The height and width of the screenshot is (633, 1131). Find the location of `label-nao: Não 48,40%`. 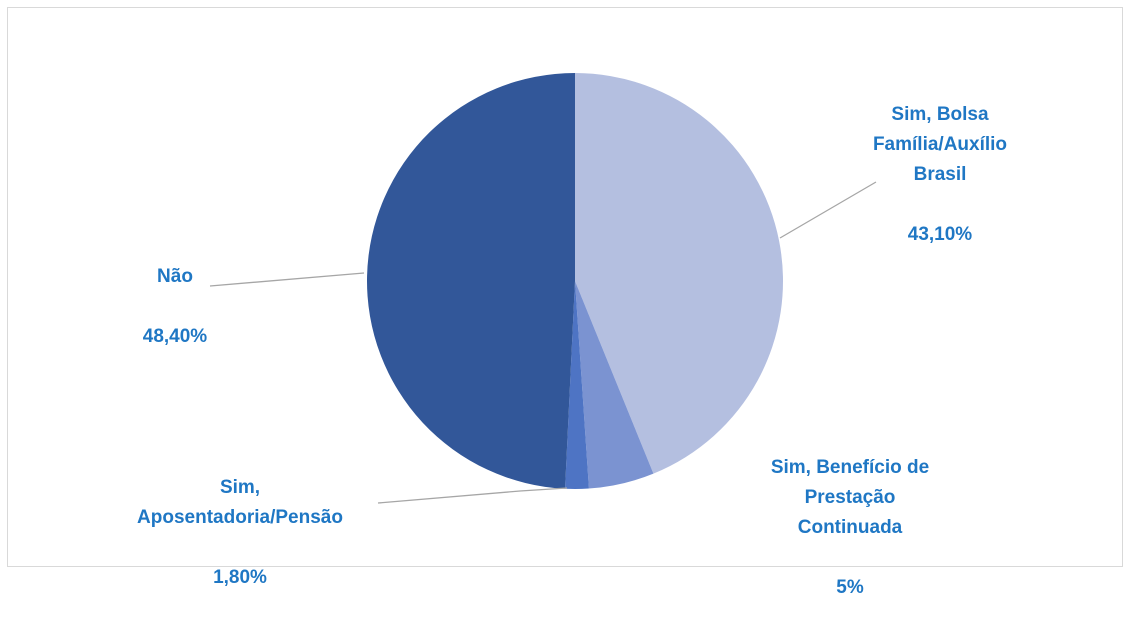

label-nao: Não 48,40% is located at coordinates (175, 307).